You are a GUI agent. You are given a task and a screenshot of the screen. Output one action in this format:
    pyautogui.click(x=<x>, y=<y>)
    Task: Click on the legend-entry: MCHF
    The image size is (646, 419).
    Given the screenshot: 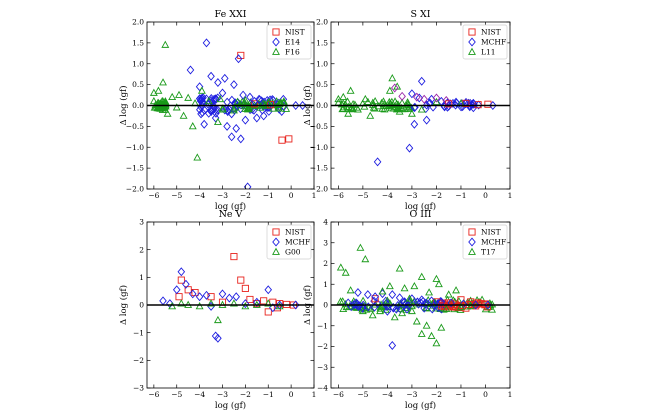 What is the action you would take?
    pyautogui.click(x=297, y=242)
    